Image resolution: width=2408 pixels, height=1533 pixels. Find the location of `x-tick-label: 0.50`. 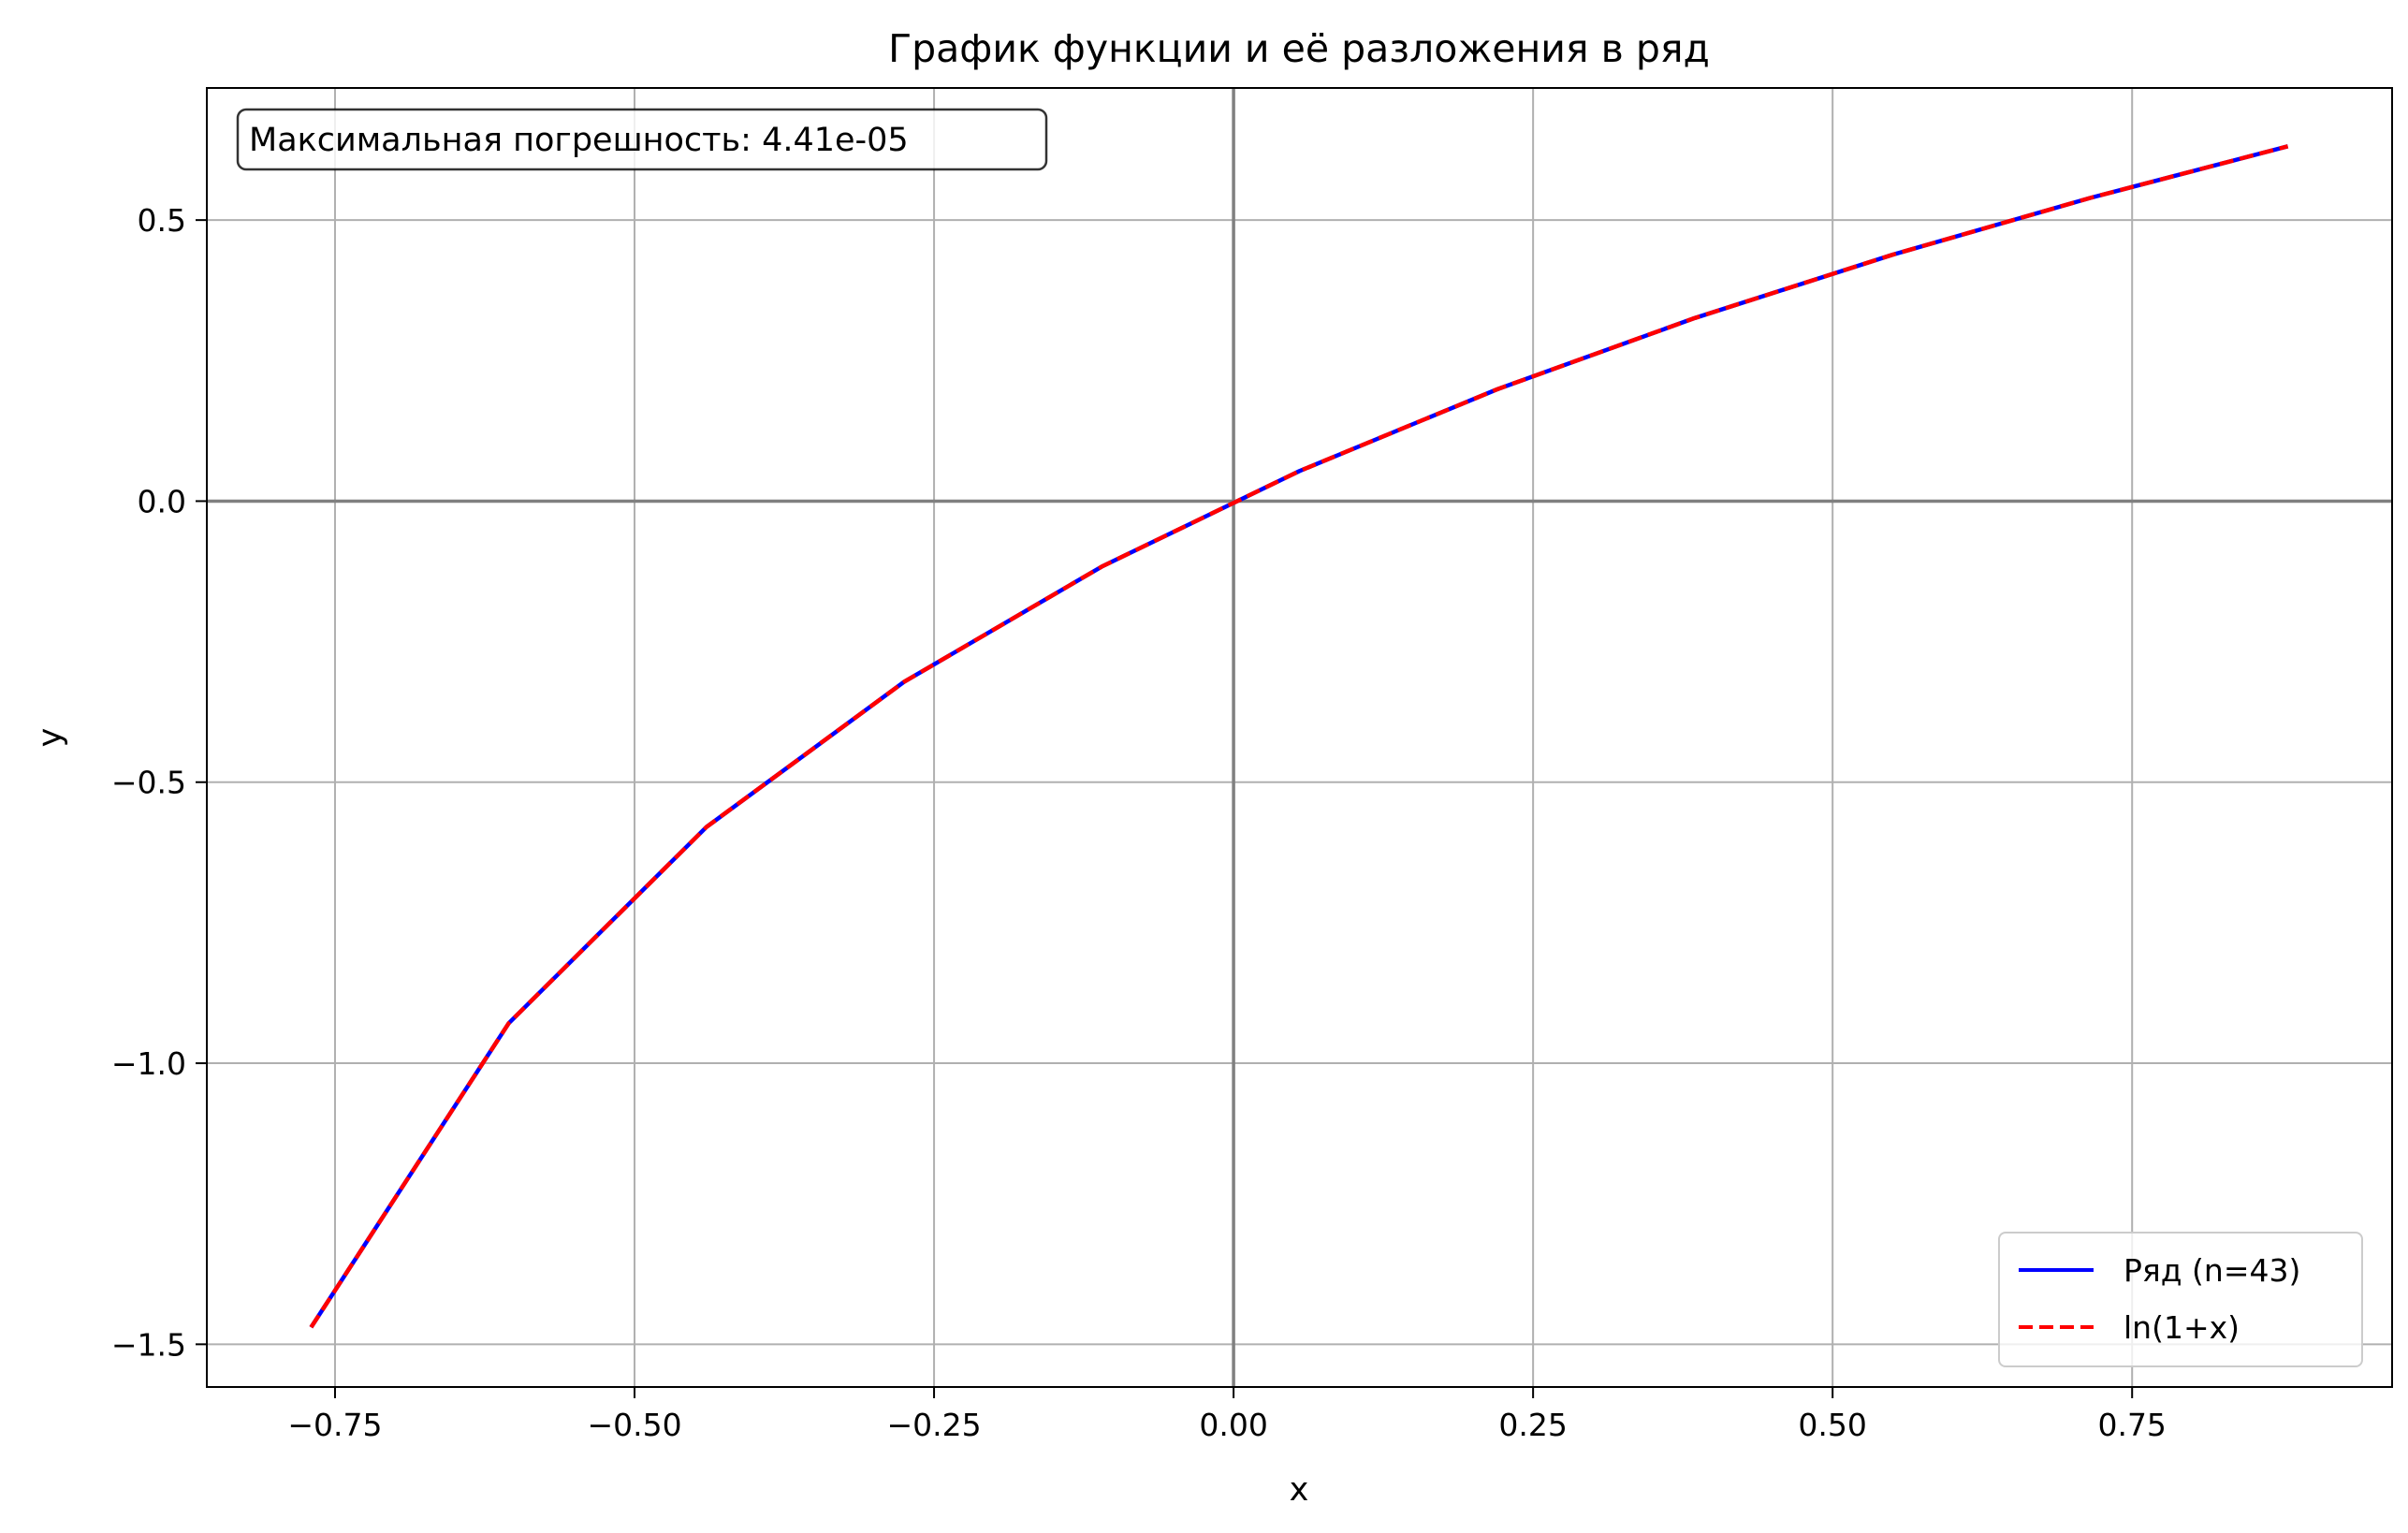

x-tick-label: 0.50 is located at coordinates (1832, 1425).